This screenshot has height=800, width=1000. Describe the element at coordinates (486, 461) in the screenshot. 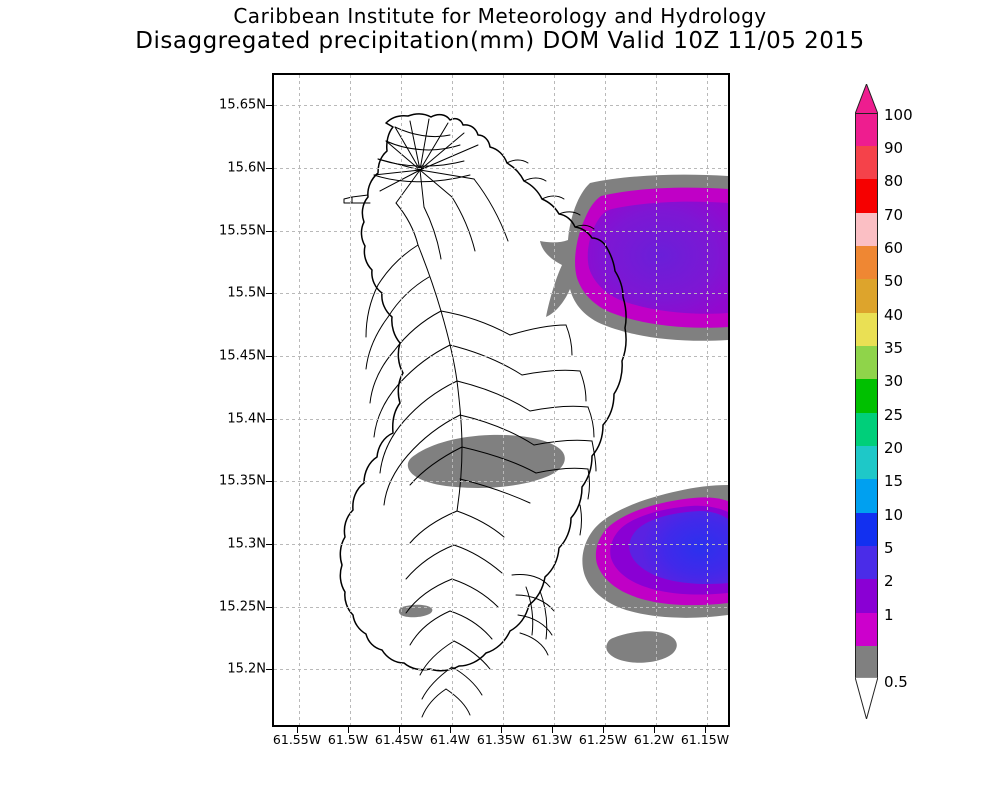

I see `central-trace-patch` at that location.